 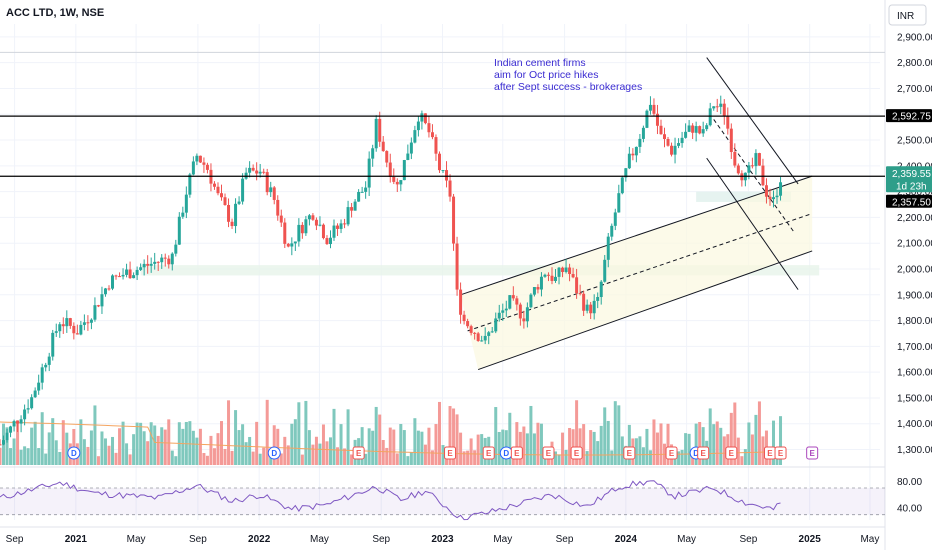 What do you see at coordinates (55, 13) in the screenshot?
I see `chart-title: ACC LTD, 1W, NSE` at bounding box center [55, 13].